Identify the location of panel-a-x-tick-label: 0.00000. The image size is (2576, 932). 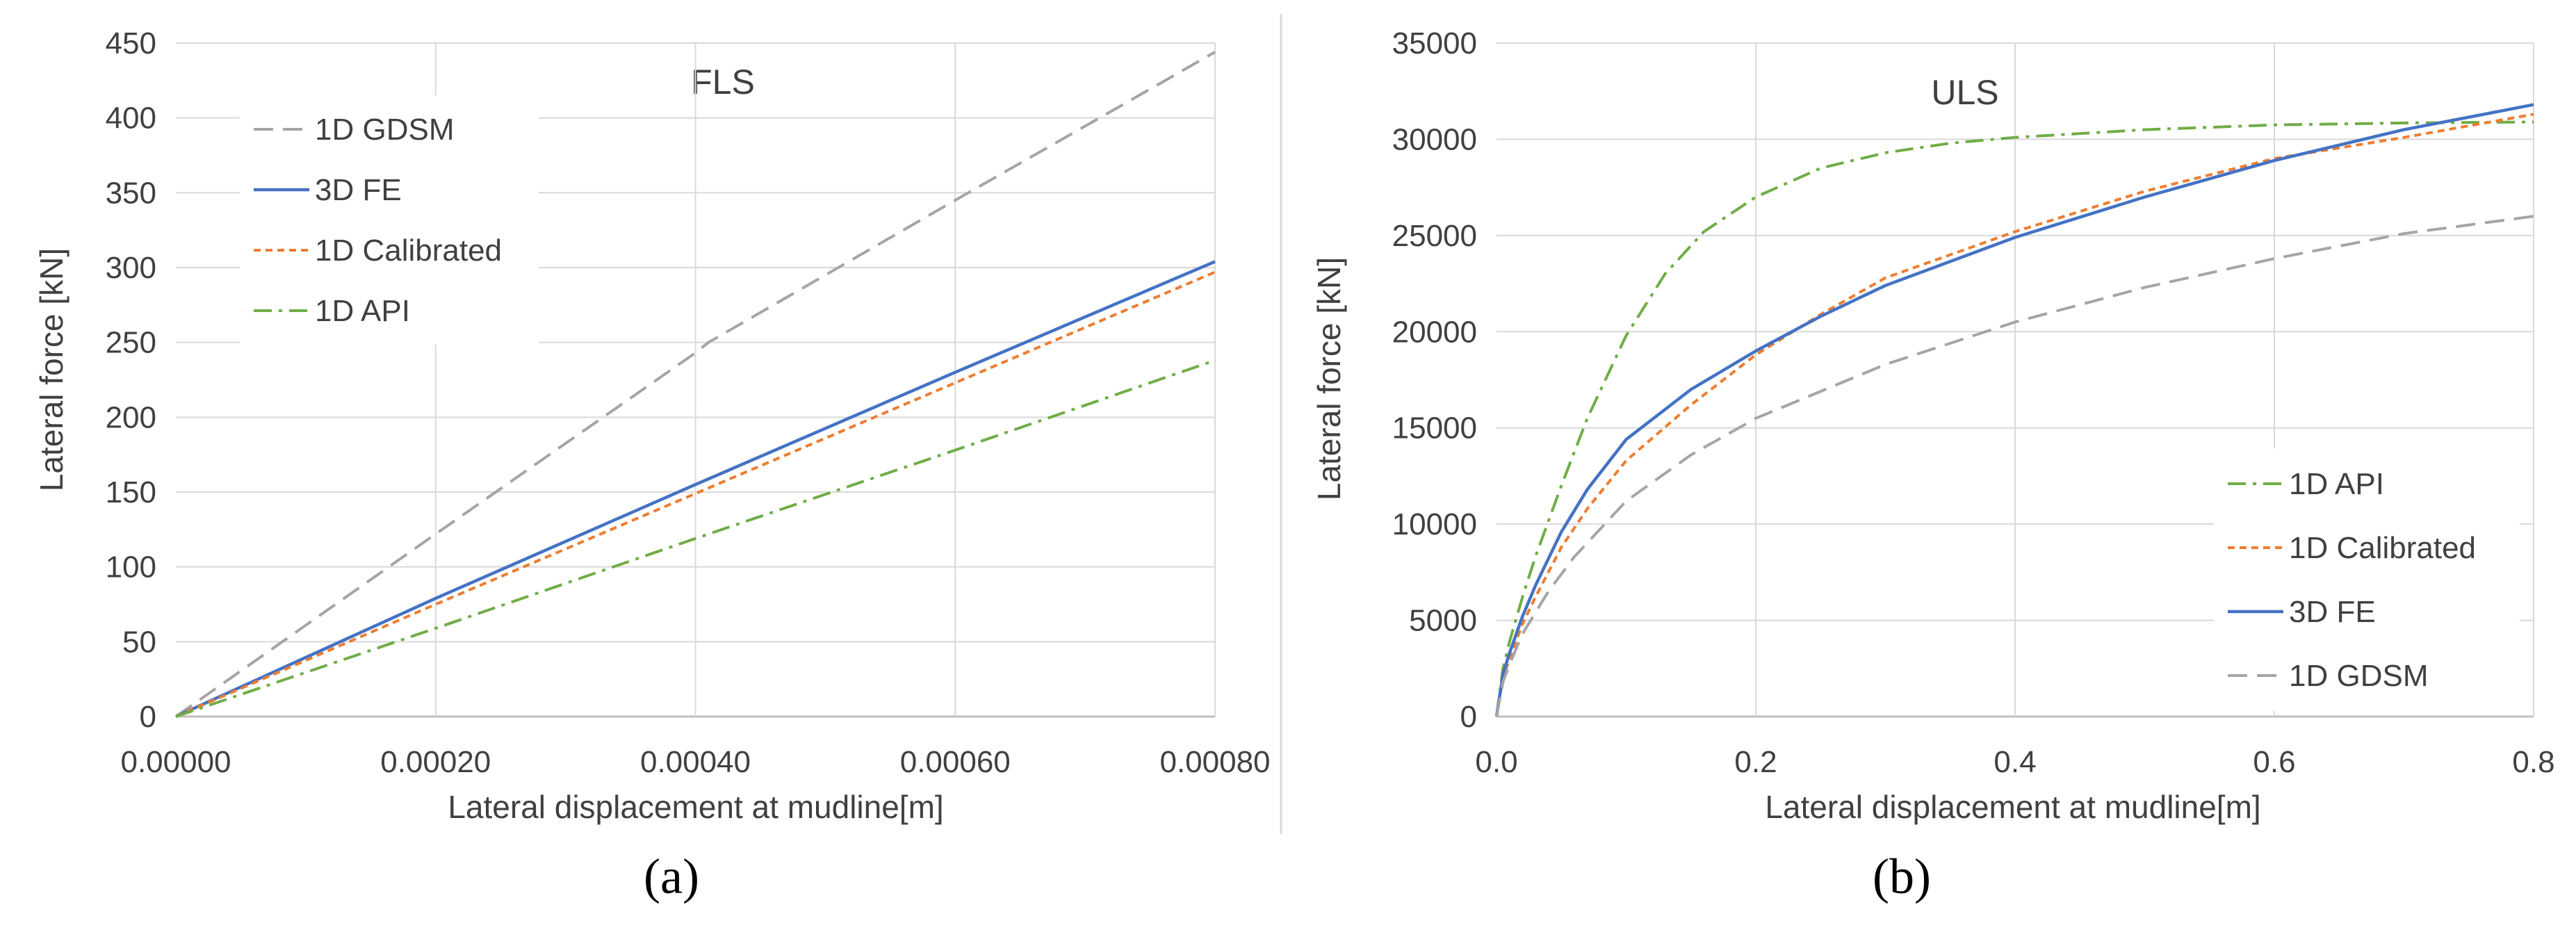
(175, 762).